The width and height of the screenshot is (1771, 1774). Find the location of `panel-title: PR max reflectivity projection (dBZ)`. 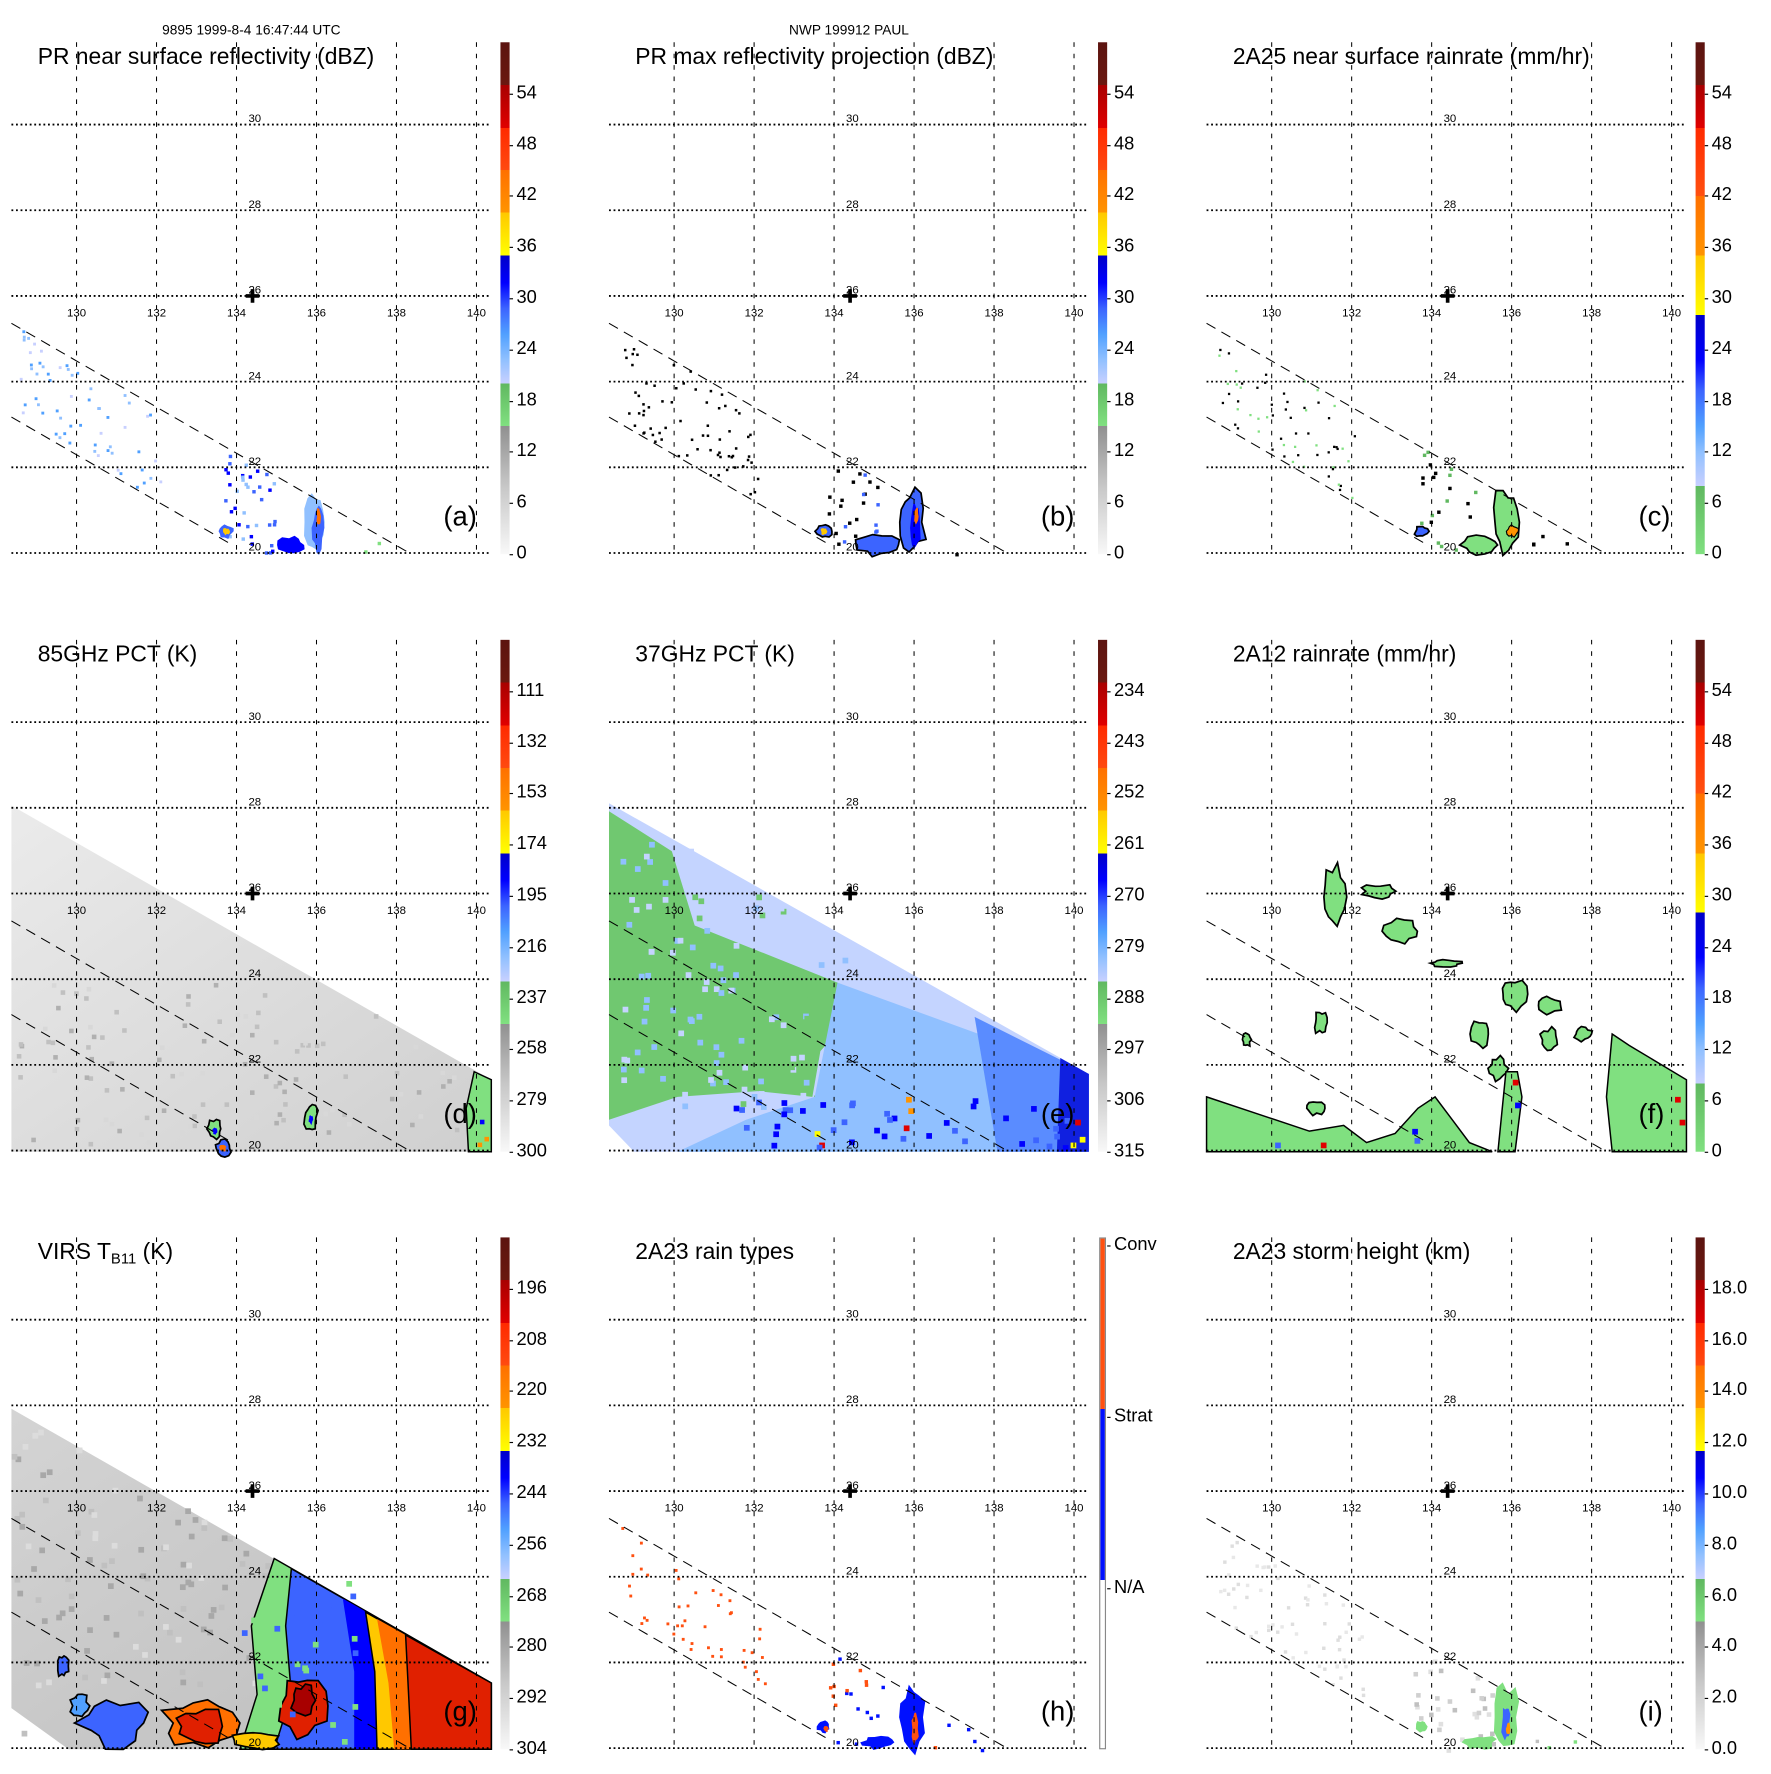

panel-title: PR max reflectivity projection (dBZ) is located at coordinates (814, 58).